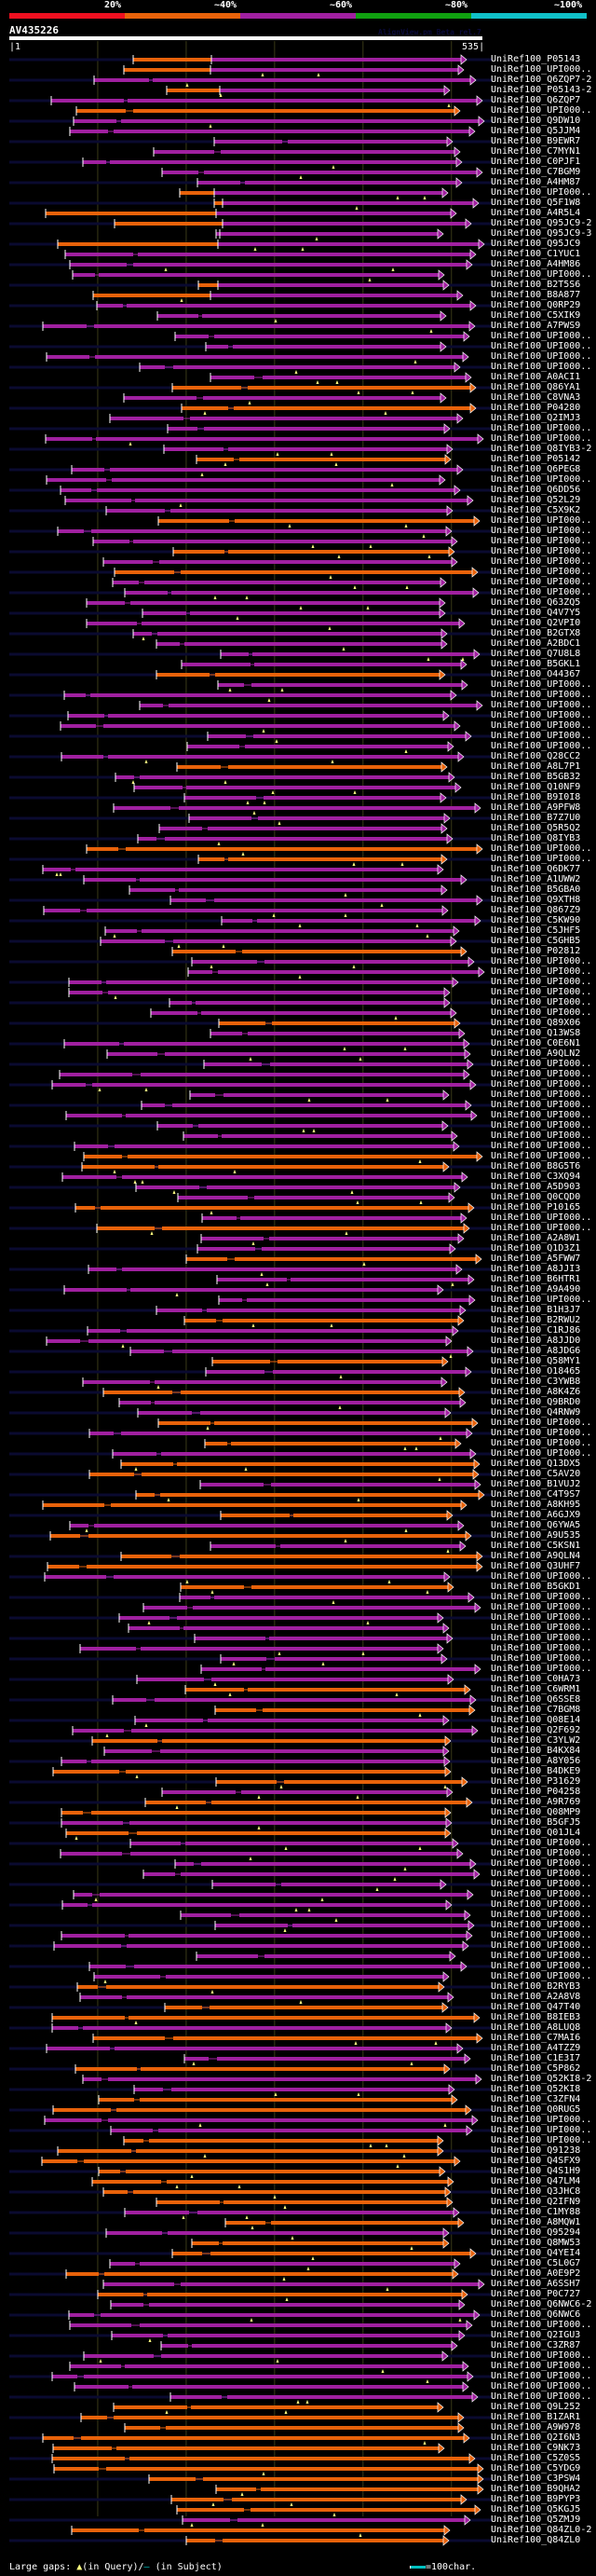 The width and height of the screenshot is (596, 2576). What do you see at coordinates (536, 623) in the screenshot?
I see `hit-label: UniRef100_Q2VPI0` at bounding box center [536, 623].